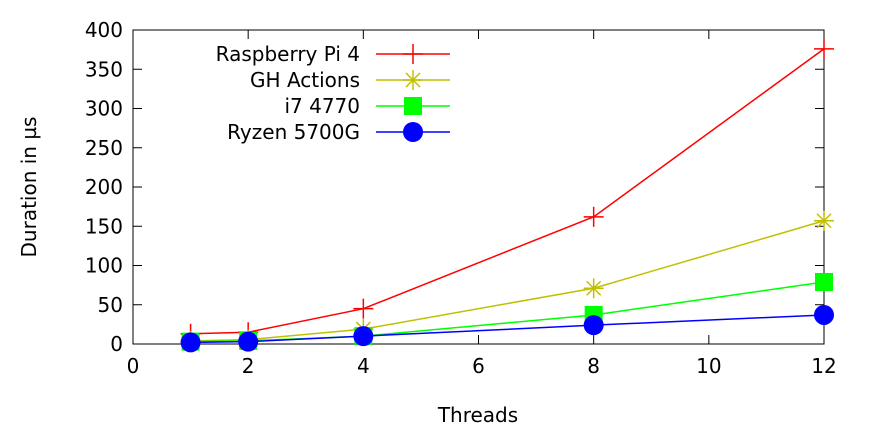 This screenshot has width=872, height=440. I want to click on legend-label: Ryzen 5700G, so click(293, 132).